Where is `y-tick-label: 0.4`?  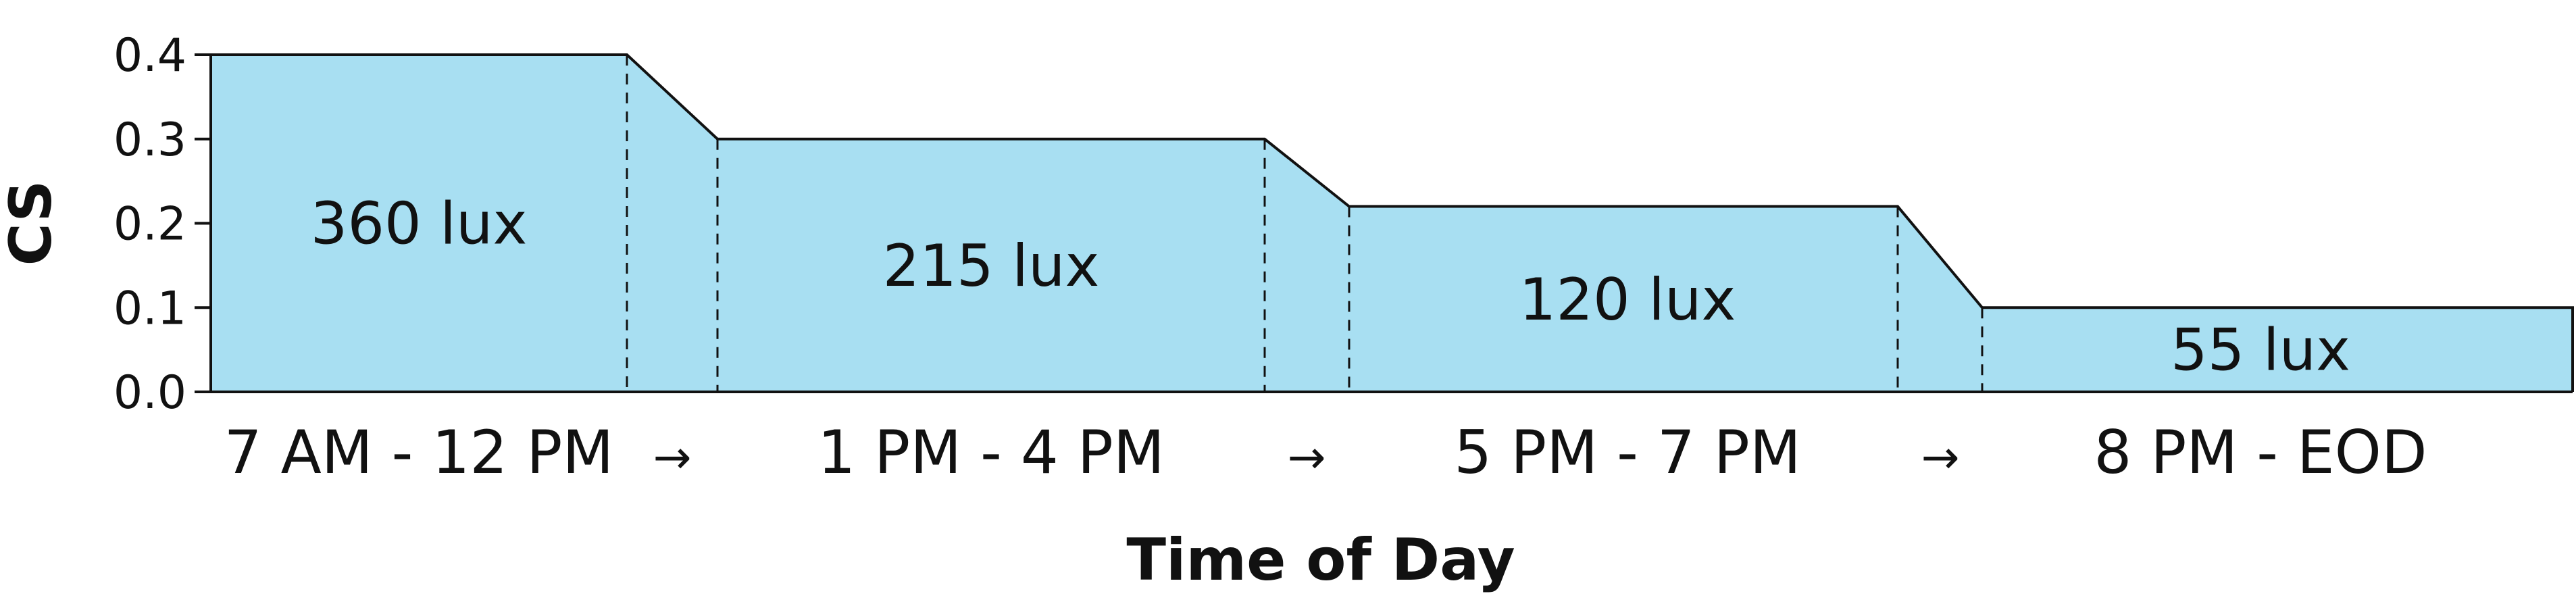 y-tick-label: 0.4 is located at coordinates (149, 56).